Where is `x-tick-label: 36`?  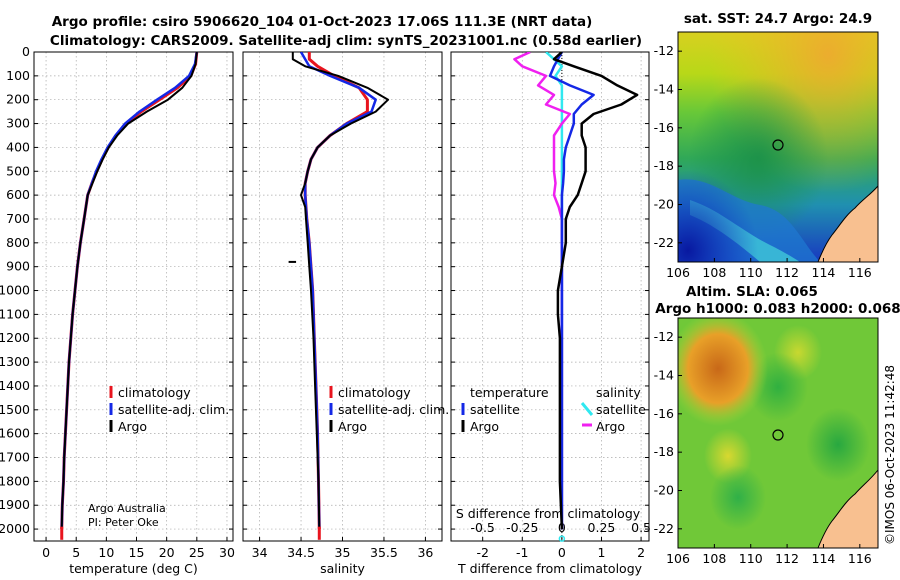
x-tick-label: 36 is located at coordinates (425, 552).